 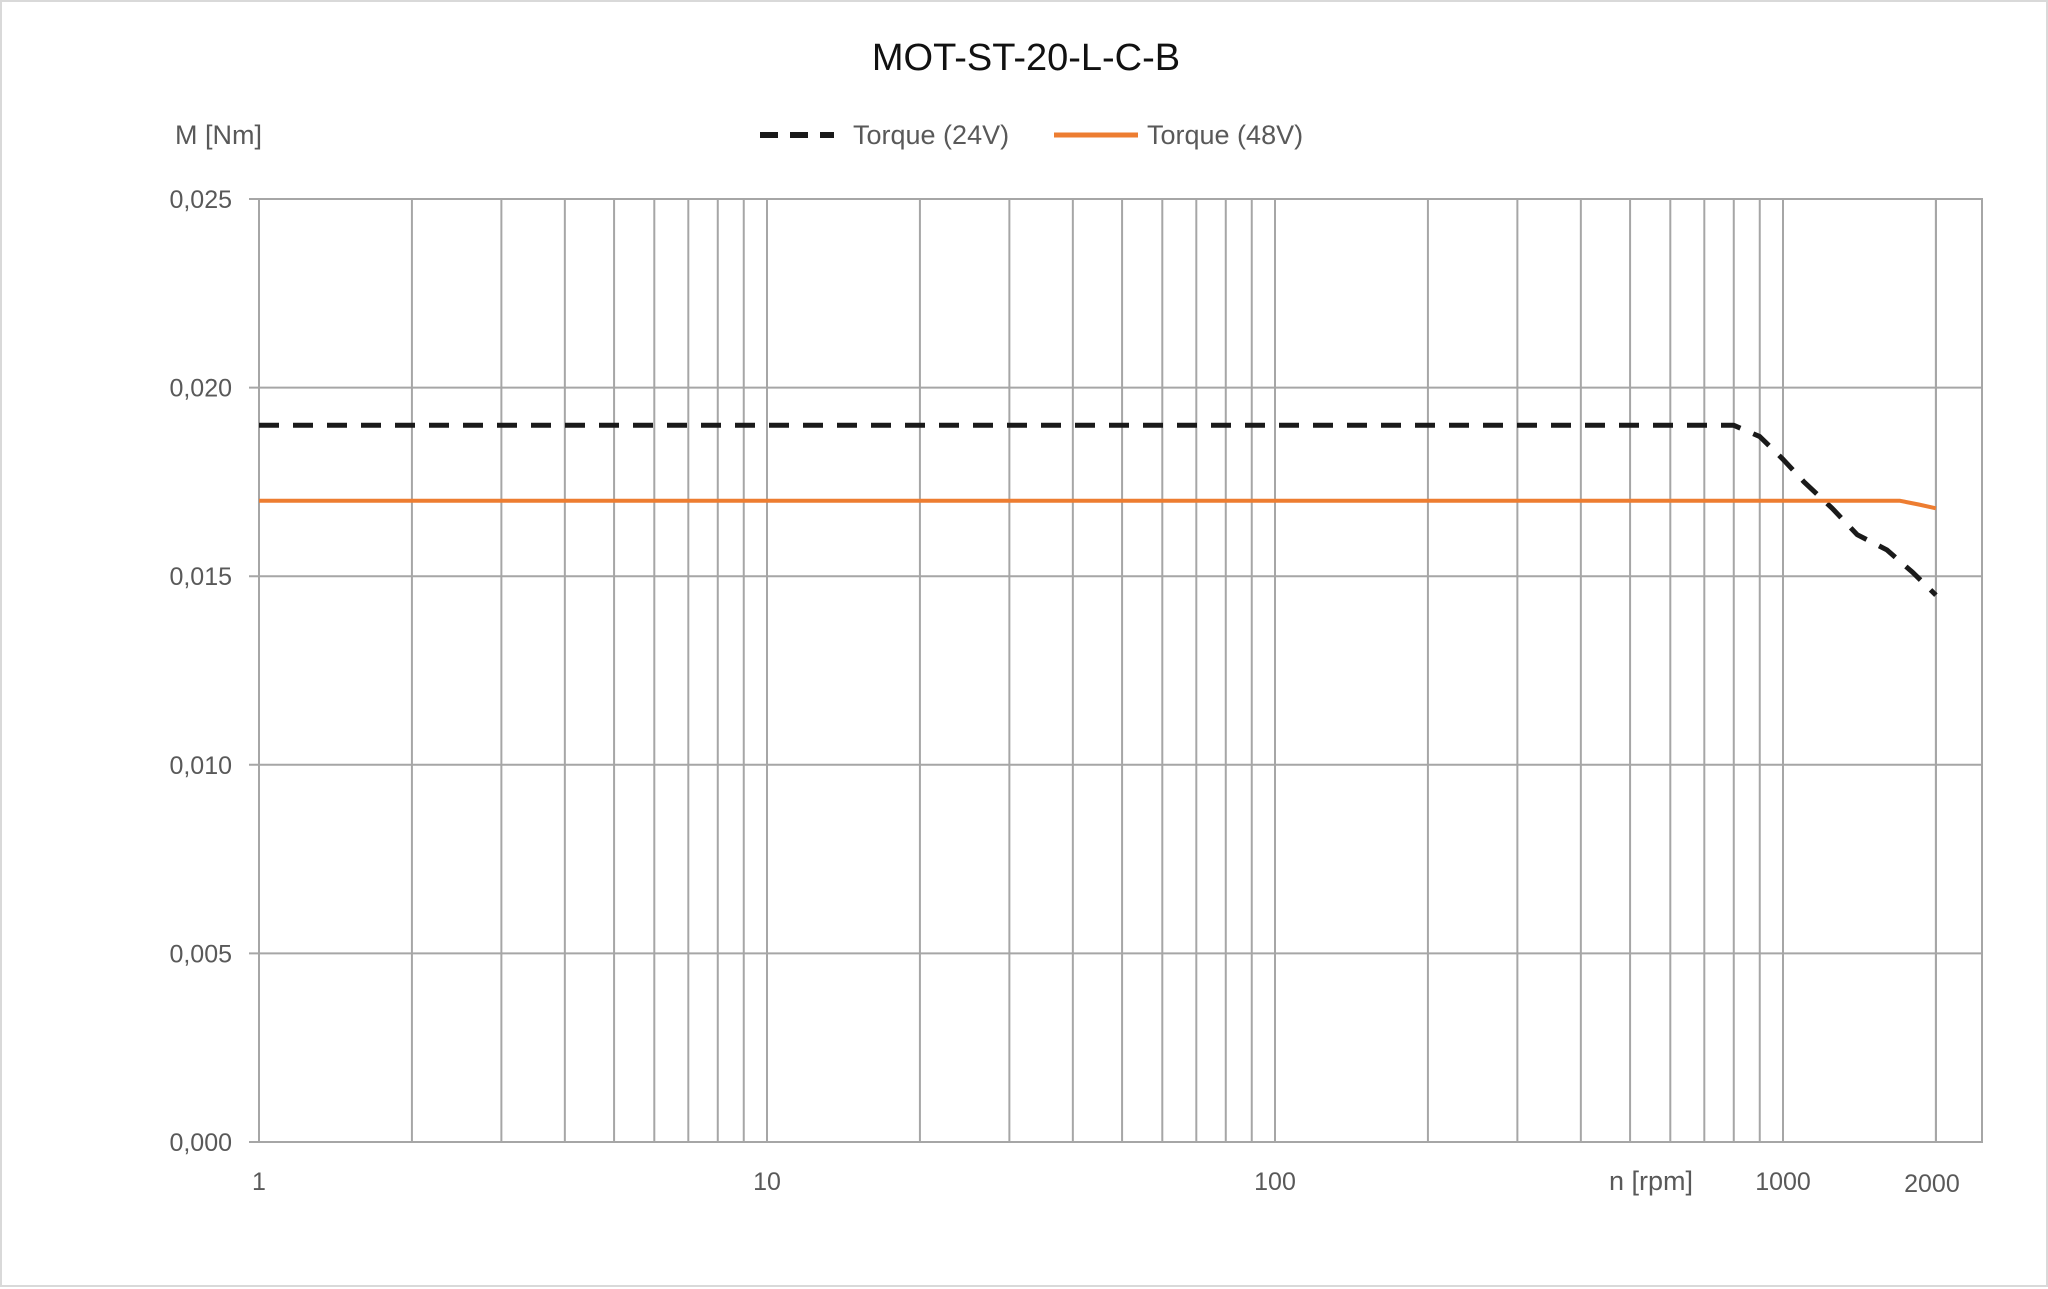 I want to click on series-line-24v, so click(x=1098, y=509).